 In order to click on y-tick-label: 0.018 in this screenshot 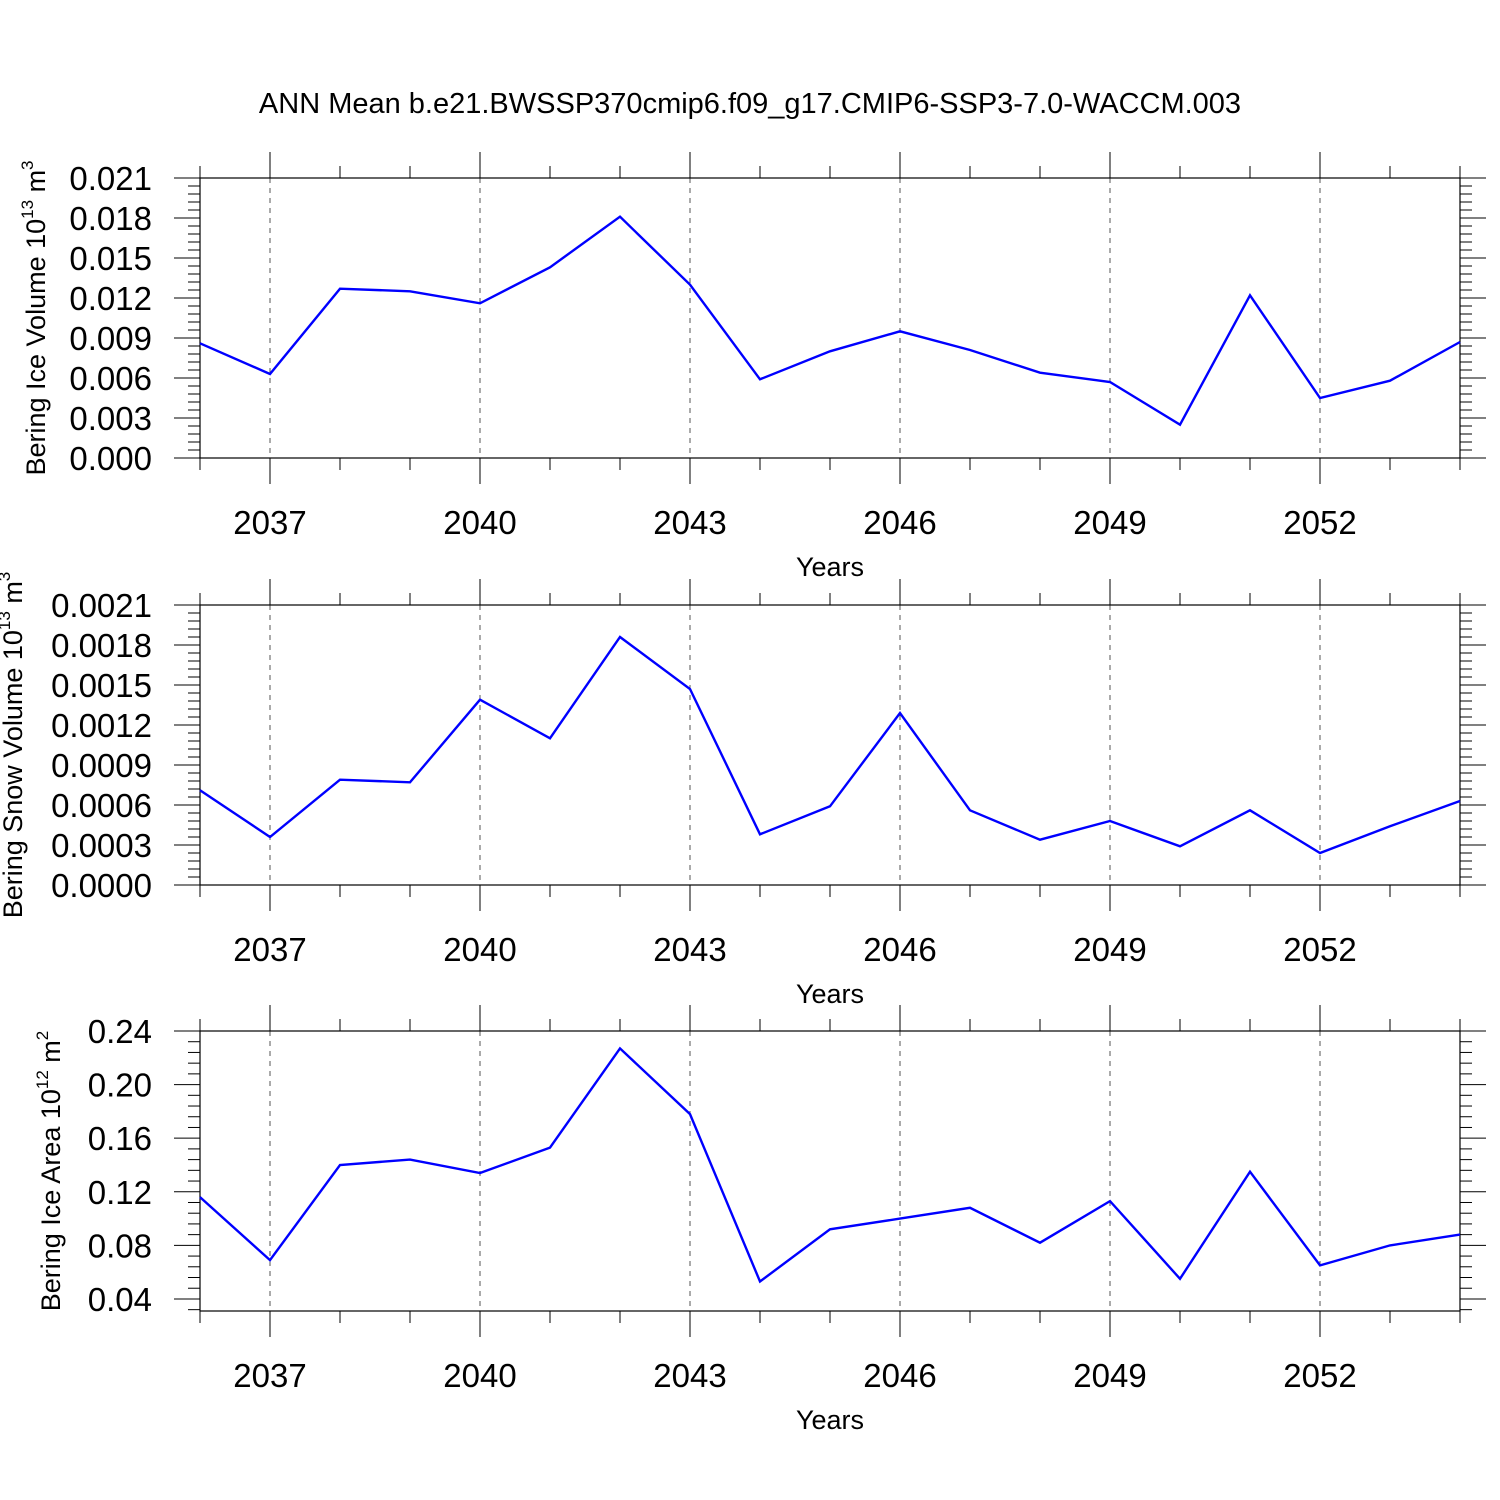, I will do `click(110, 218)`.